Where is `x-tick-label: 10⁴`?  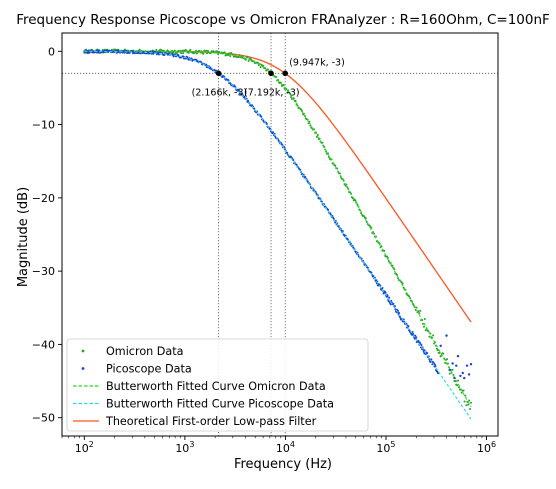 x-tick-label: 10⁴ is located at coordinates (285, 447).